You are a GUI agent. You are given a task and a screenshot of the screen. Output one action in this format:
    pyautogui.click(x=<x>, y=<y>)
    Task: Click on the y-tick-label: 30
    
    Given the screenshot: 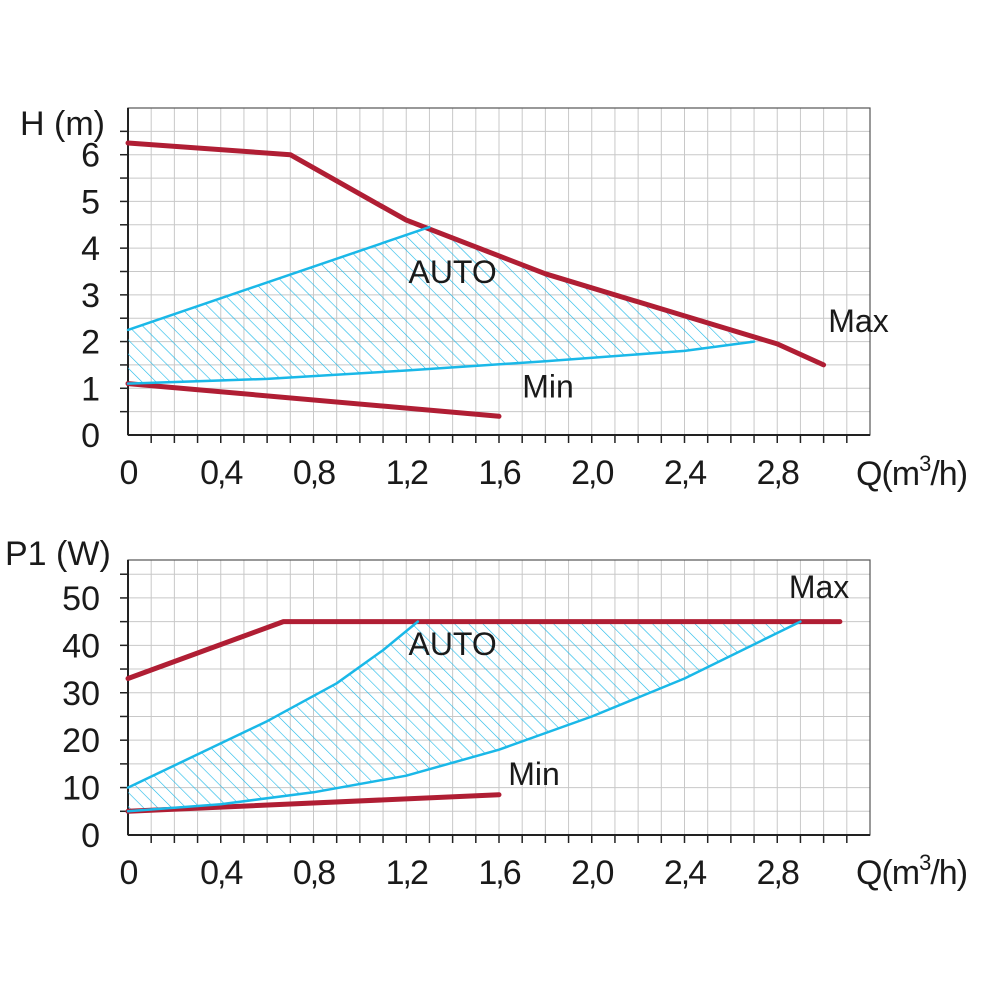 What is the action you would take?
    pyautogui.click(x=81, y=694)
    